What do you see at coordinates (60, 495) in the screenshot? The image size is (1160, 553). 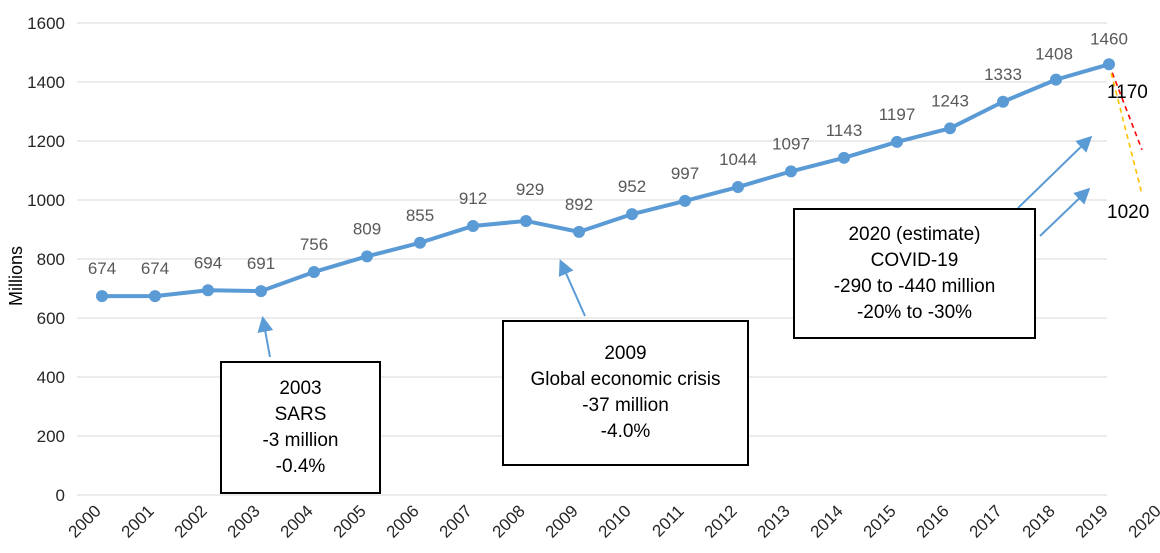 I see `y-tick-0: 0` at bounding box center [60, 495].